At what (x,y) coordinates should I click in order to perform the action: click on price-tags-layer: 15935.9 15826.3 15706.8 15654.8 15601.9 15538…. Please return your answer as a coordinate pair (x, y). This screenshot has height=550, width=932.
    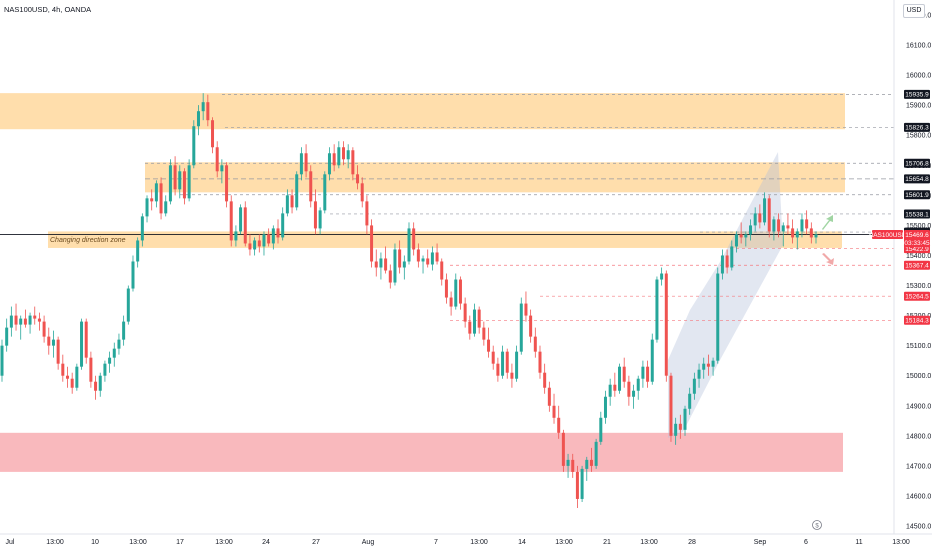
    Looking at the image, I should click on (899, 207).